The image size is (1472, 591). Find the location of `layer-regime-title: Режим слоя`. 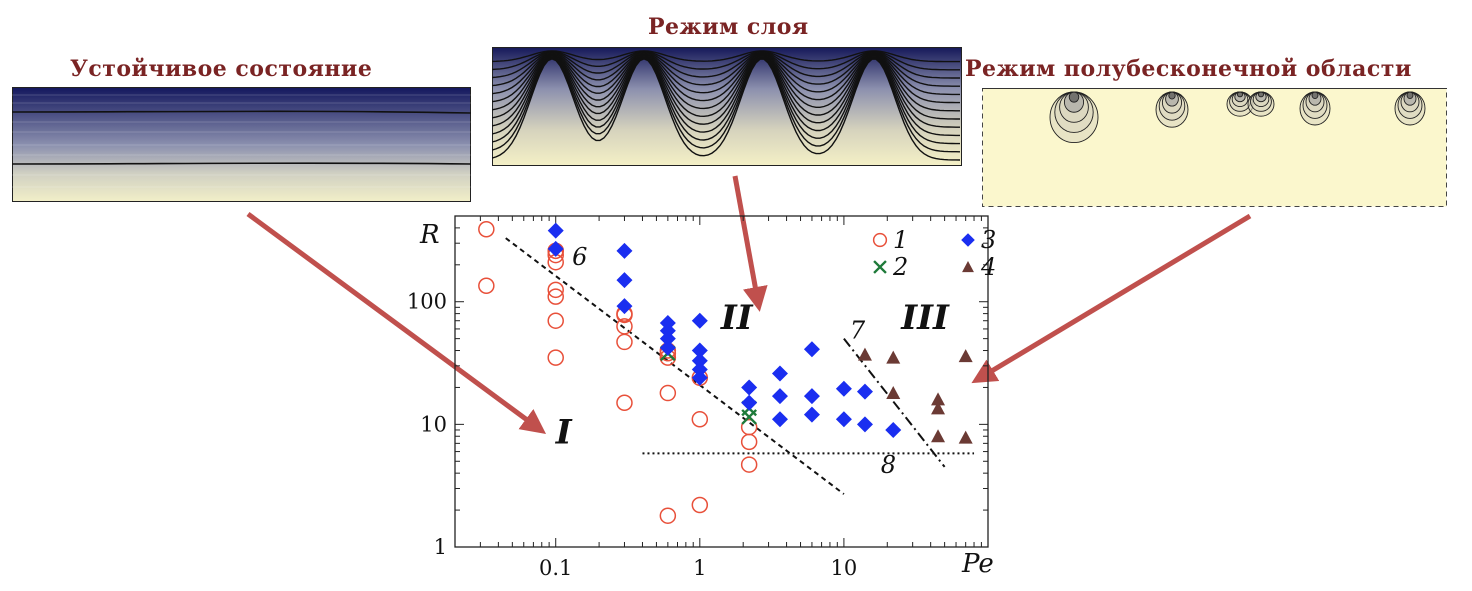

layer-regime-title: Режим слоя is located at coordinates (728, 27).